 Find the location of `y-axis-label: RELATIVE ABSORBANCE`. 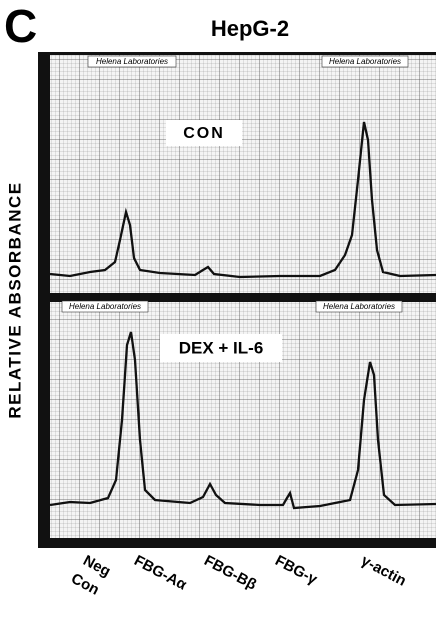

y-axis-label: RELATIVE ABSORBANCE is located at coordinates (14, 299).